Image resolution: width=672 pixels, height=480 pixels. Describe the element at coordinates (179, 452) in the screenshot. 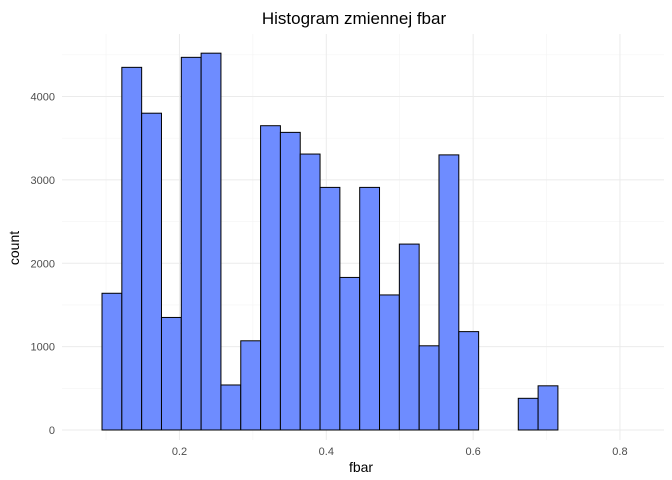

I see `x-tick-label: 0.2` at that location.